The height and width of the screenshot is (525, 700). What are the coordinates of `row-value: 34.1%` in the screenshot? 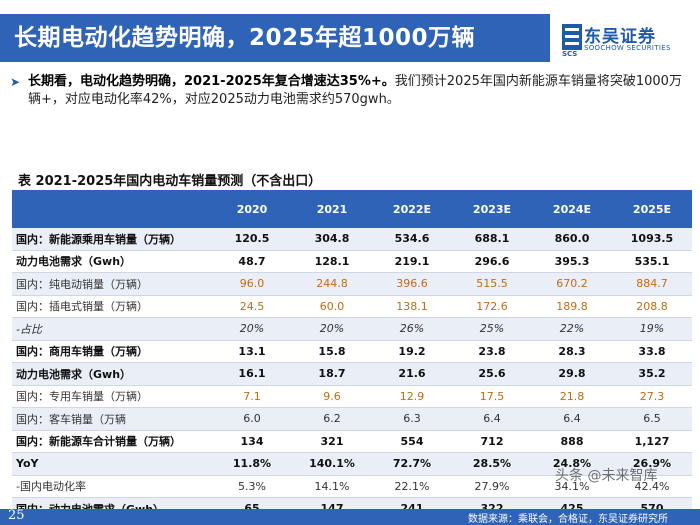 It's located at (572, 486).